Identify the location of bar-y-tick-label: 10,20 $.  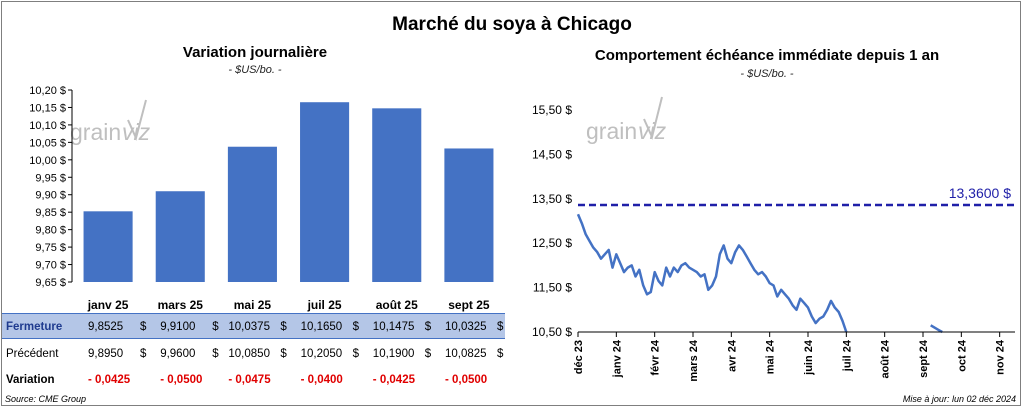
(47, 91).